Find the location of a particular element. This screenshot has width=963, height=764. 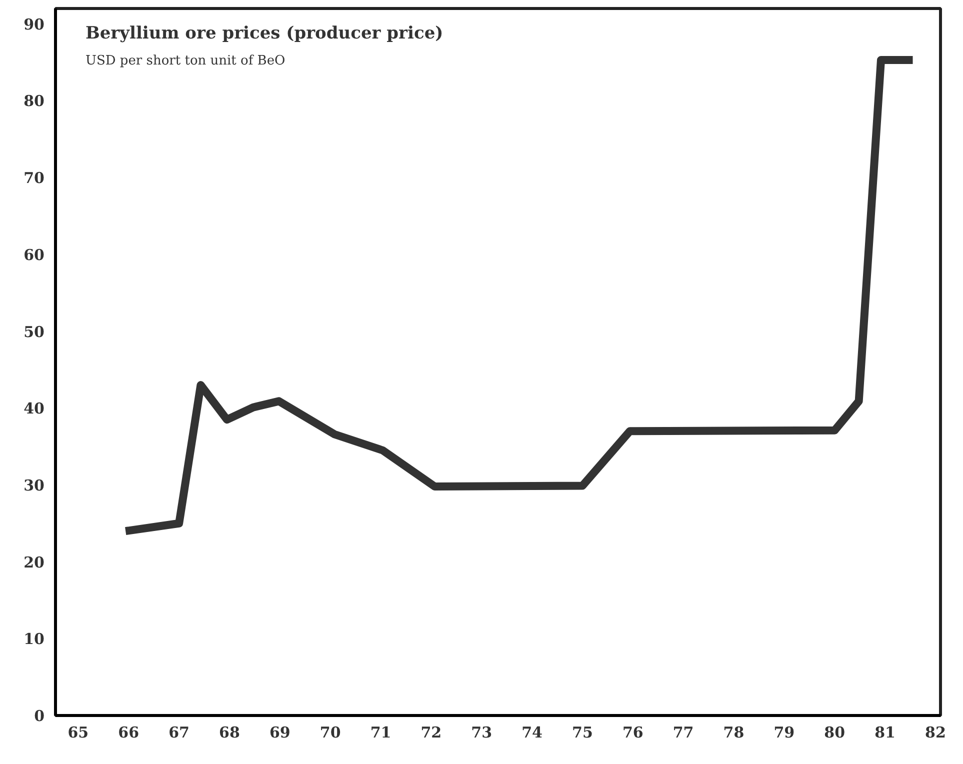

y-tick-label: 10 is located at coordinates (34, 639).